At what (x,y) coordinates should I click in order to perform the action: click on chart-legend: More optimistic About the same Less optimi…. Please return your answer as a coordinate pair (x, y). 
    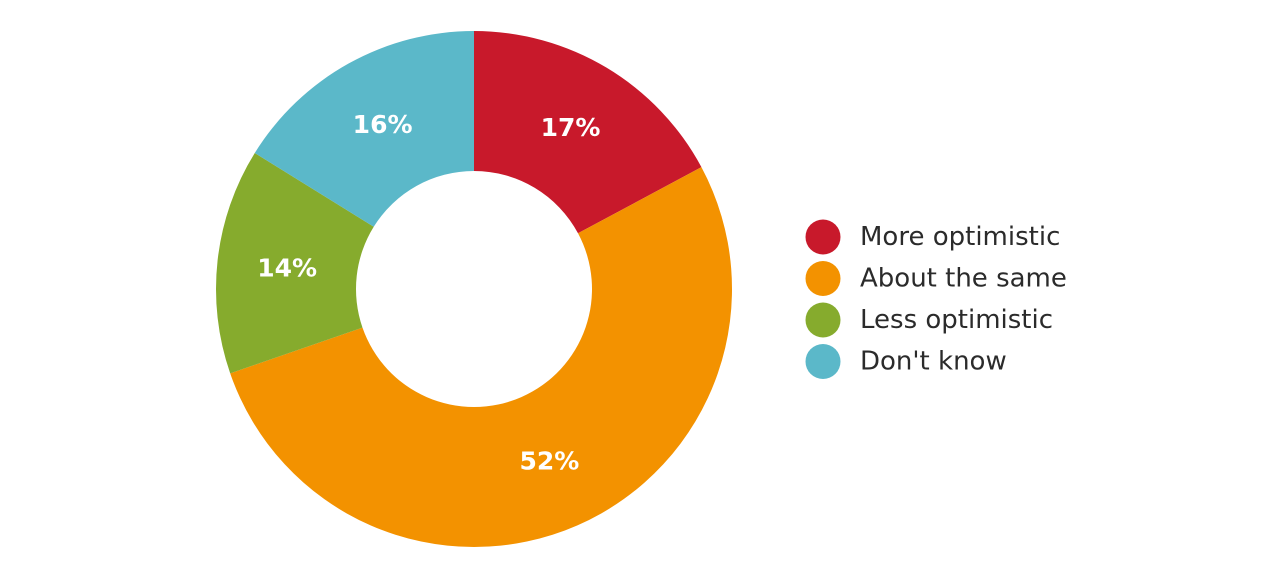
    Looking at the image, I should click on (936, 299).